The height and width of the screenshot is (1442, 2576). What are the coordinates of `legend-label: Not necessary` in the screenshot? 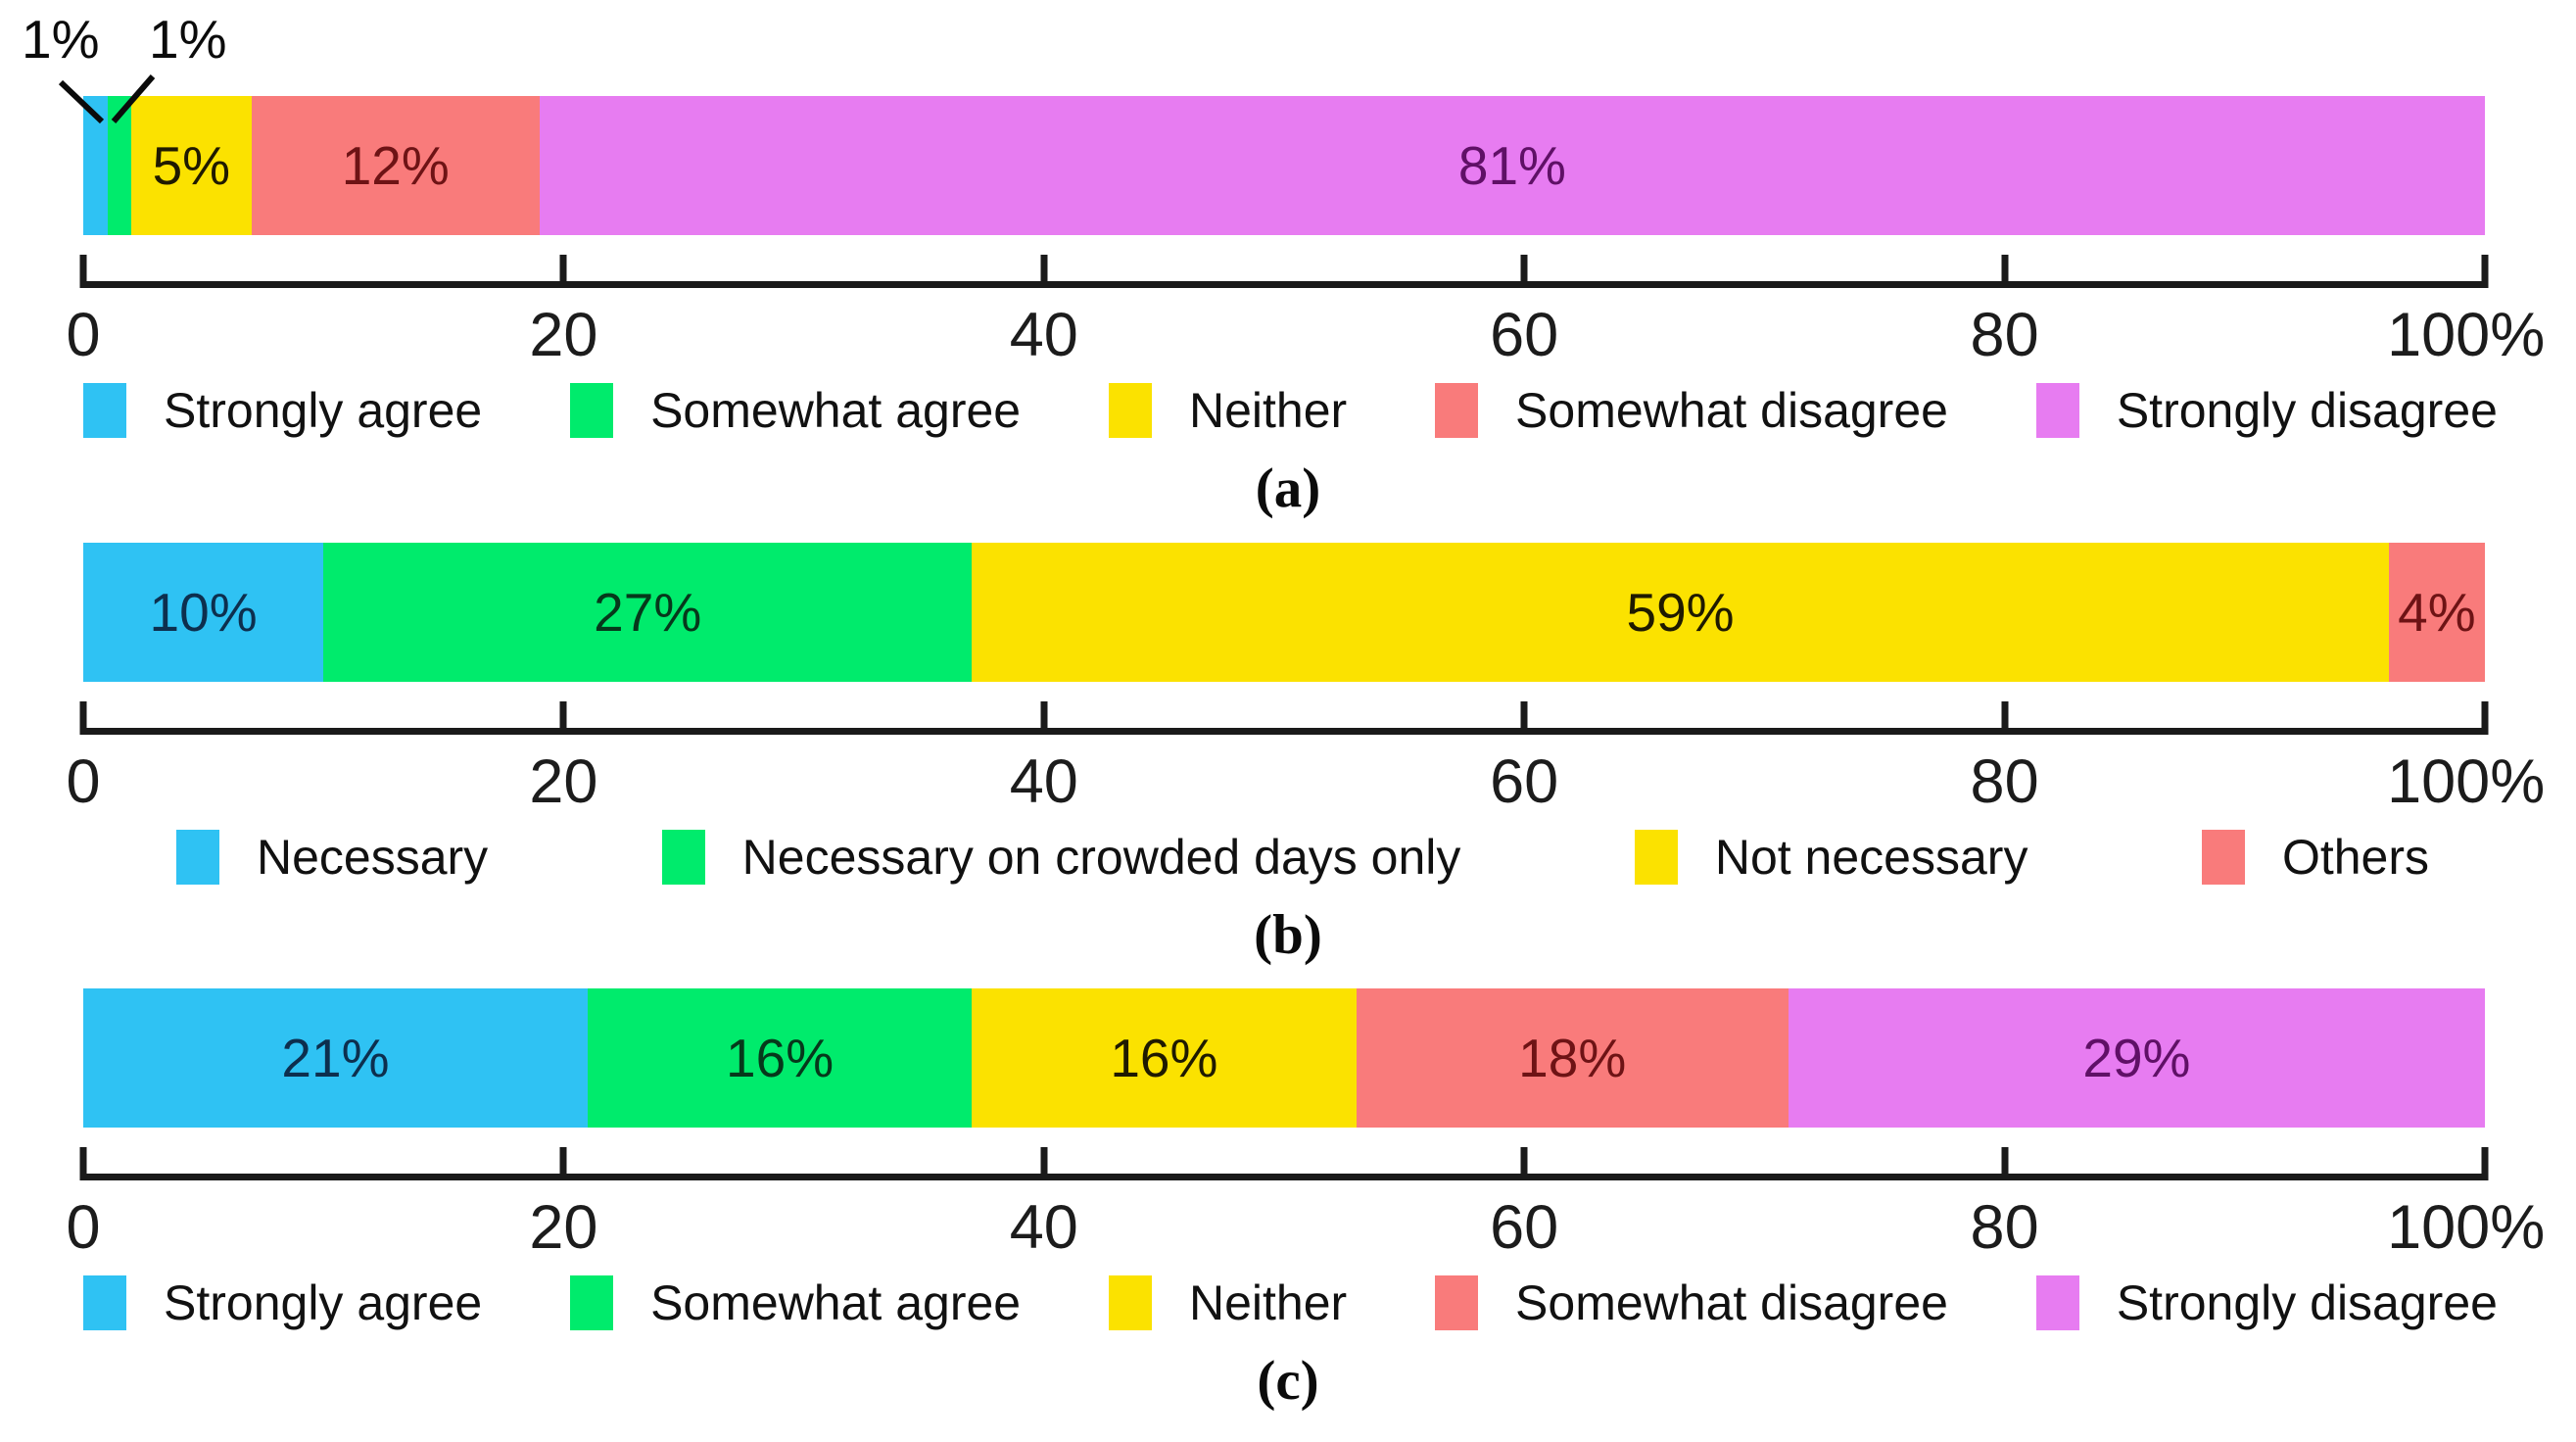 It's located at (1871, 857).